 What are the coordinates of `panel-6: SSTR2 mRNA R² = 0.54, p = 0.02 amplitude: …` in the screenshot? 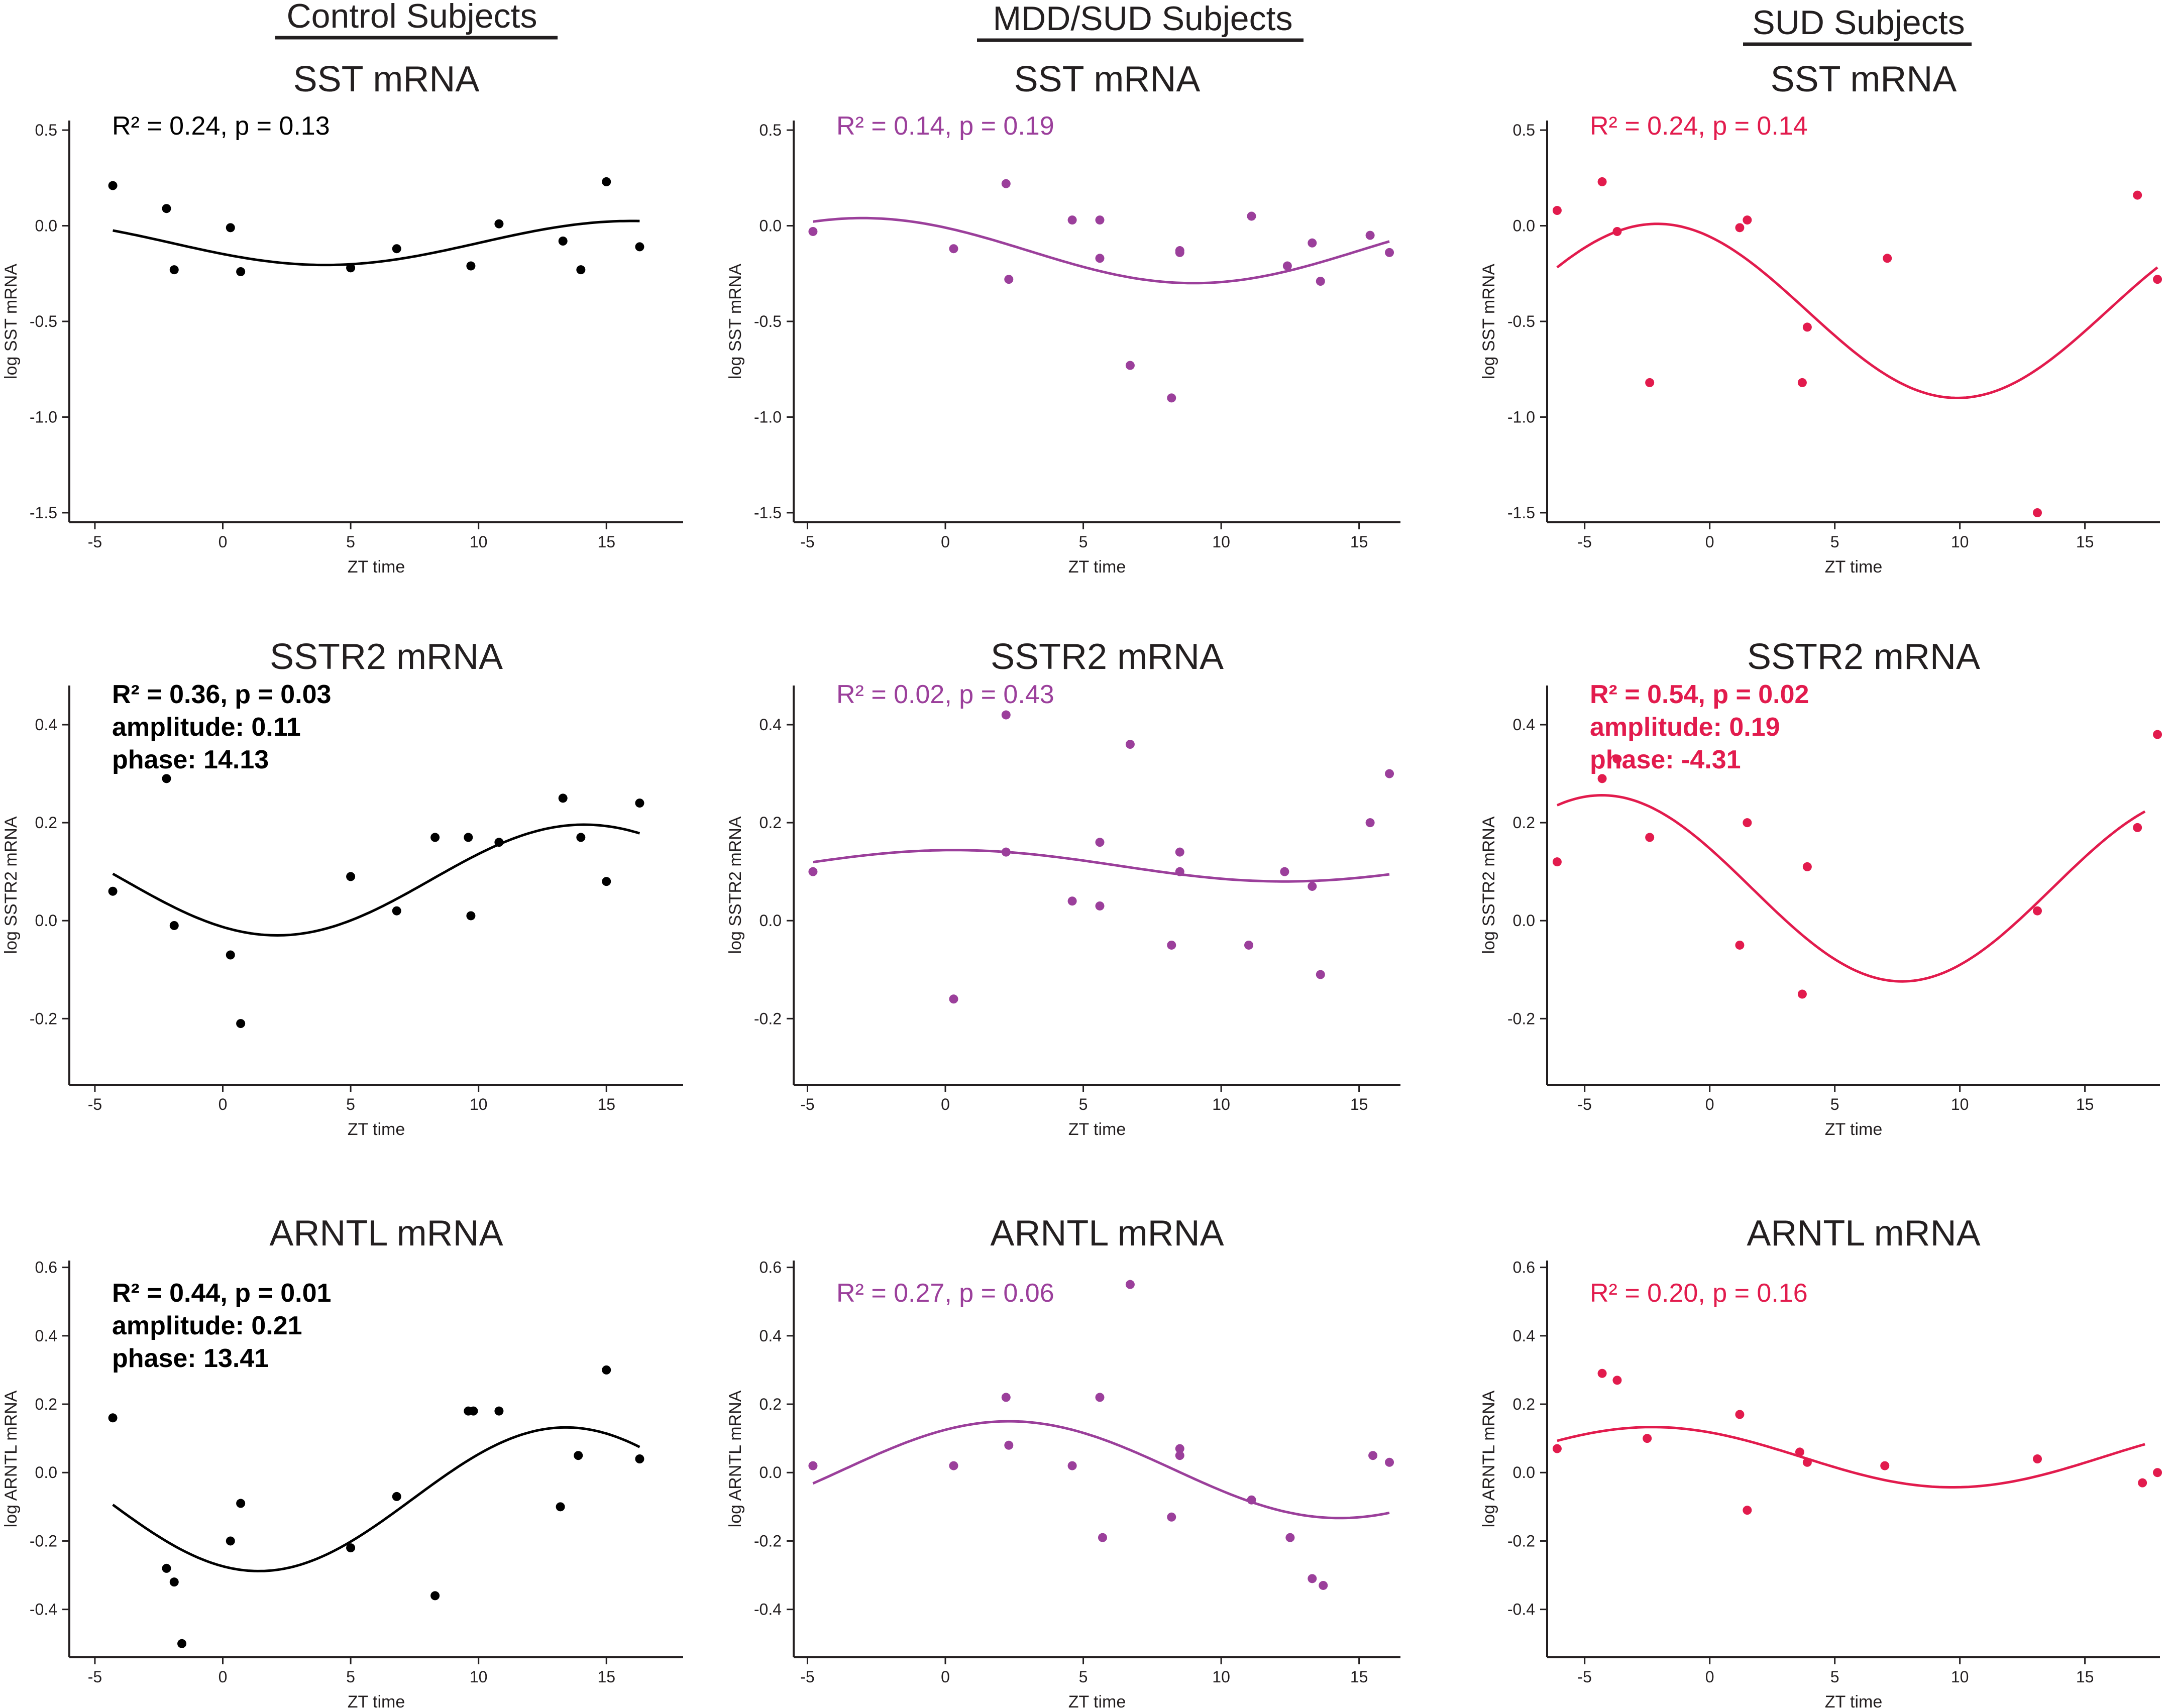 It's located at (1821, 888).